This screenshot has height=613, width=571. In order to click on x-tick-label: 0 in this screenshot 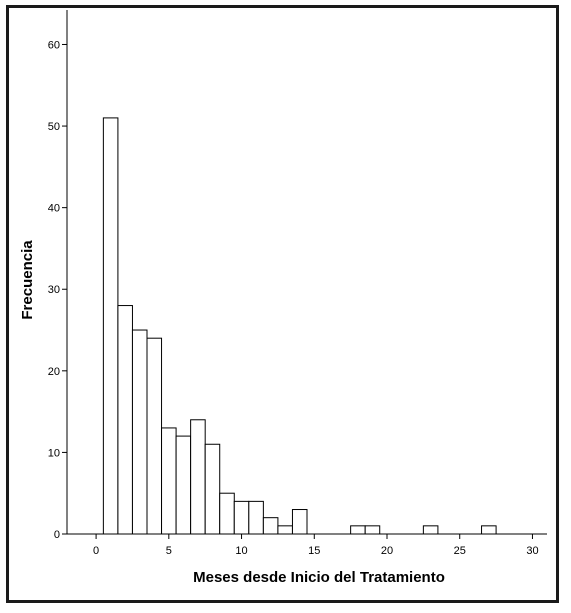, I will do `click(96, 551)`.